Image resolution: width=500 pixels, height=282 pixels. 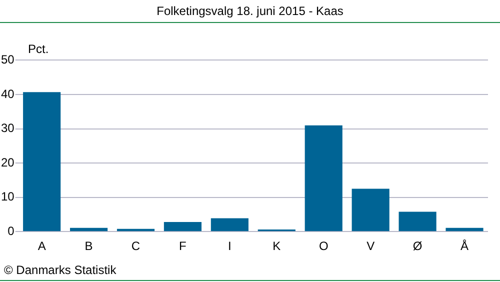 I want to click on x-tick-label: F, so click(x=182, y=246).